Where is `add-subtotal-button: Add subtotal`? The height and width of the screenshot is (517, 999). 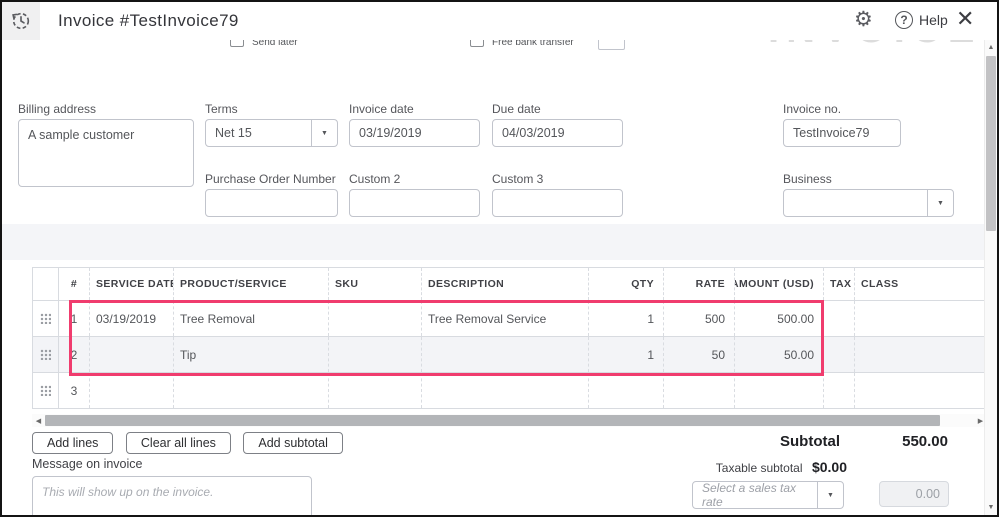
add-subtotal-button: Add subtotal is located at coordinates (293, 443).